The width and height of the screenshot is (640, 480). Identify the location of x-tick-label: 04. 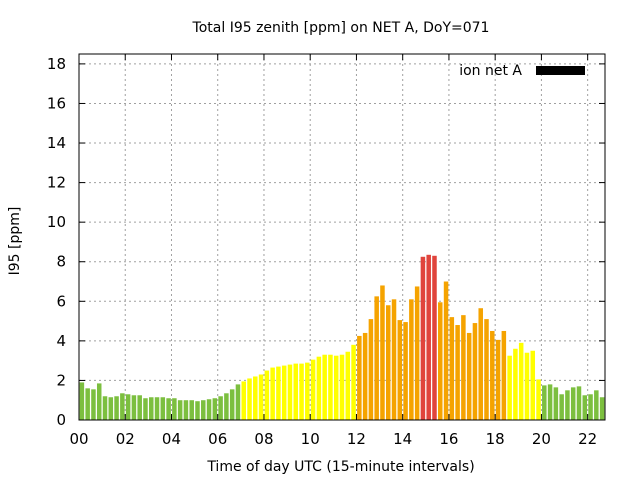
(171, 439).